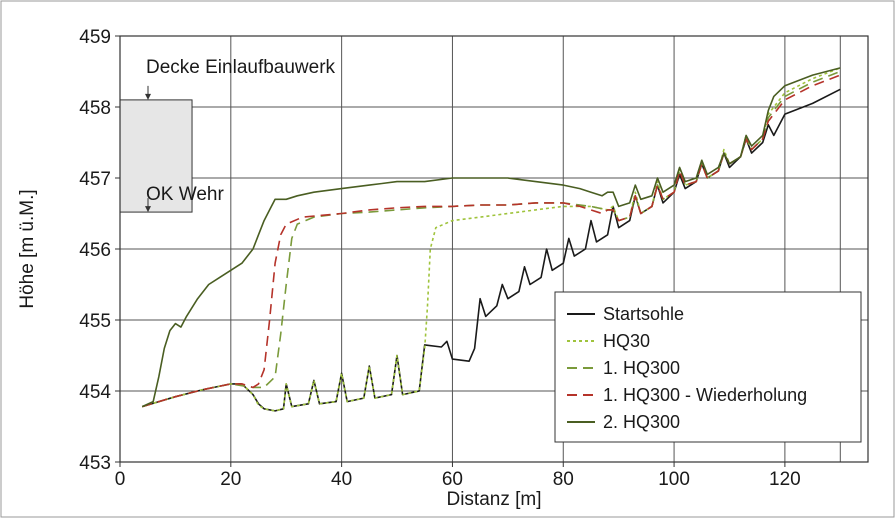 Image resolution: width=895 pixels, height=523 pixels. What do you see at coordinates (641, 368) in the screenshot?
I see `legend-label: 1. HQ300` at bounding box center [641, 368].